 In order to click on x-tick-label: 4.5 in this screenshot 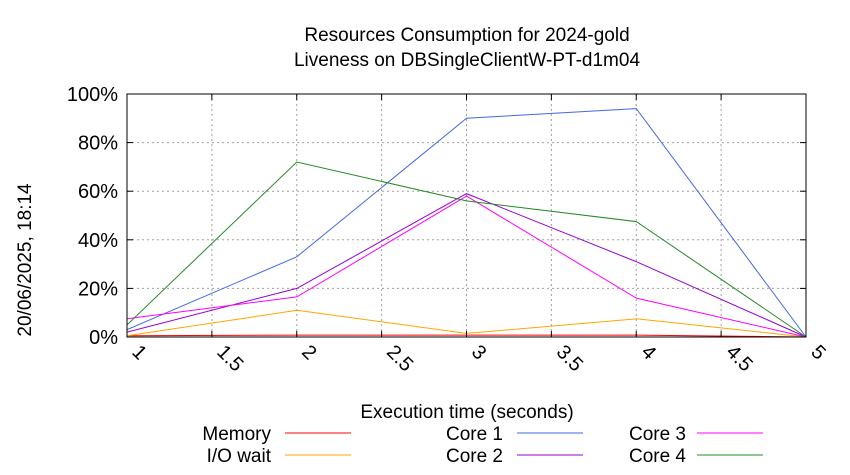, I will do `click(739, 358)`.